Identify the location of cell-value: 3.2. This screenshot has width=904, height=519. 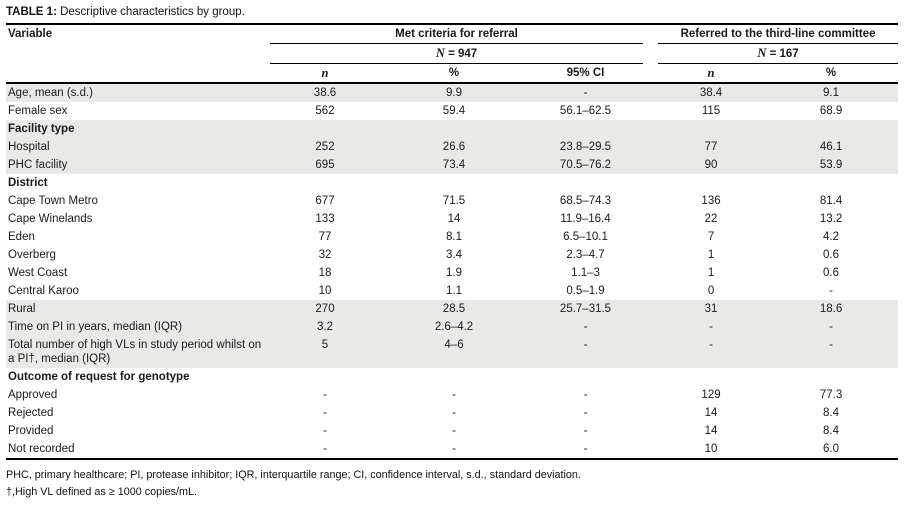
(325, 327).